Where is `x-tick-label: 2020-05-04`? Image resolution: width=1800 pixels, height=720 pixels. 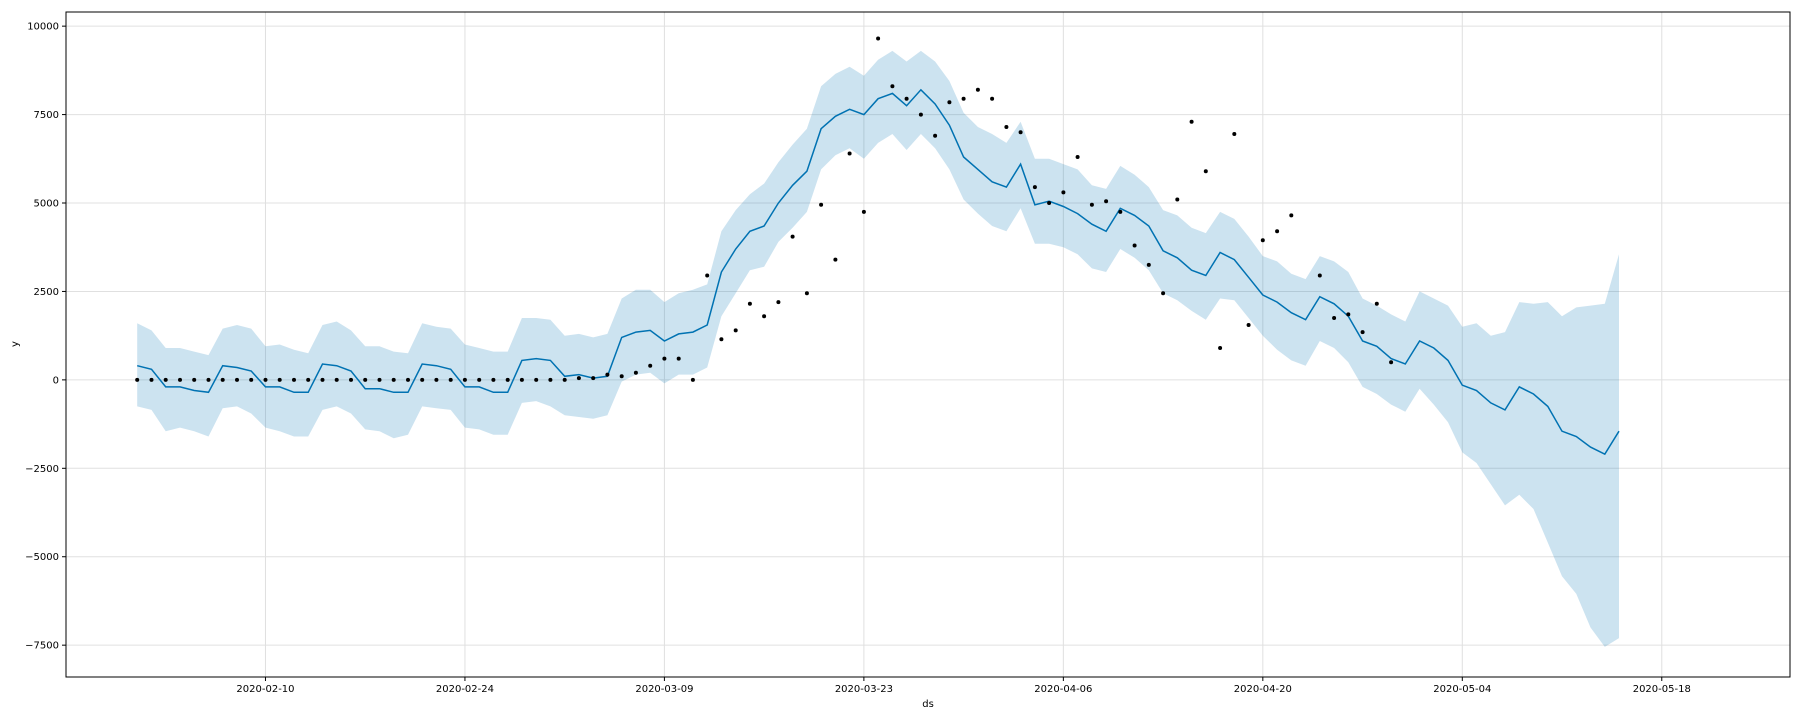 x-tick-label: 2020-05-04 is located at coordinates (1462, 689).